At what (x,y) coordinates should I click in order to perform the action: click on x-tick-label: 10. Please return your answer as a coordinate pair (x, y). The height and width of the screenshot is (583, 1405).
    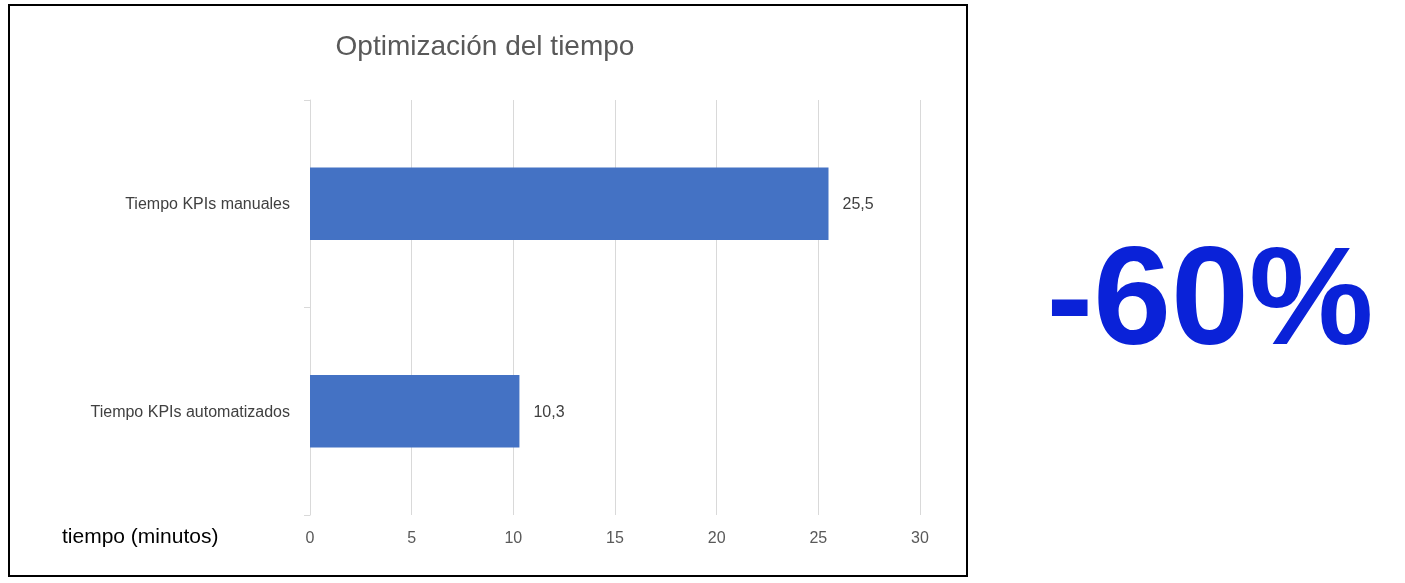
    Looking at the image, I should click on (513, 537).